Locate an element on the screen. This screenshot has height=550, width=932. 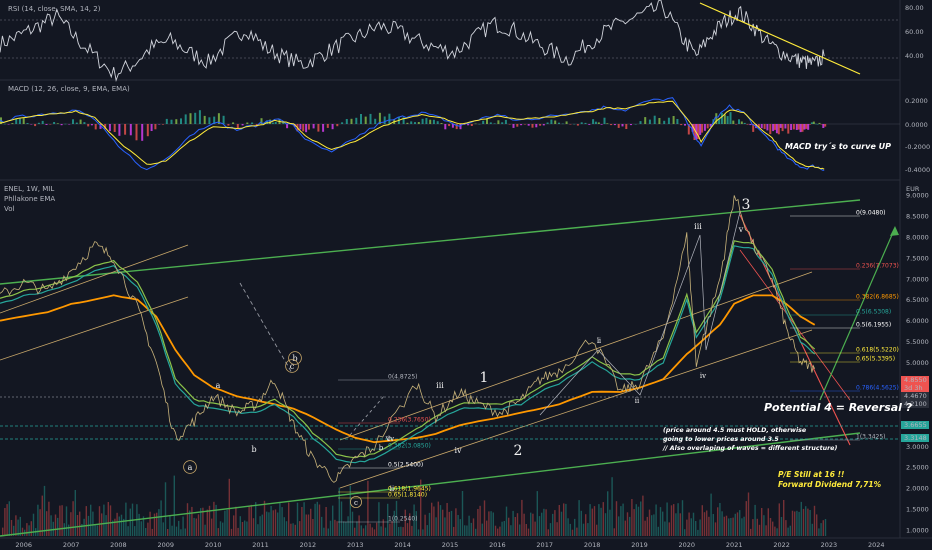
hold-note-line-2: going to lower prices around 3.5 is located at coordinates (721, 439).